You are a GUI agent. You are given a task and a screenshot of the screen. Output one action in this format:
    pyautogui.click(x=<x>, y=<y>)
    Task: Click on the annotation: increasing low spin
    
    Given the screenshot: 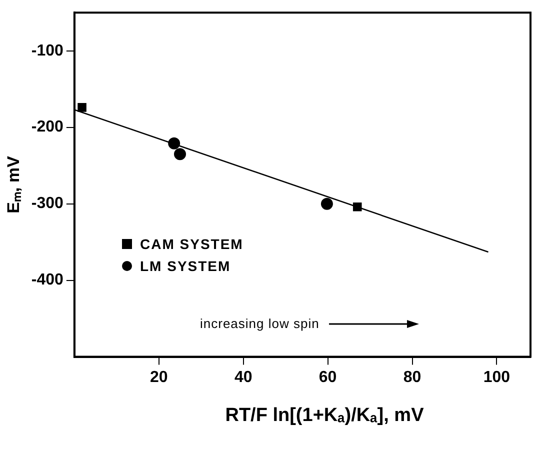 What is the action you would take?
    pyautogui.click(x=260, y=323)
    